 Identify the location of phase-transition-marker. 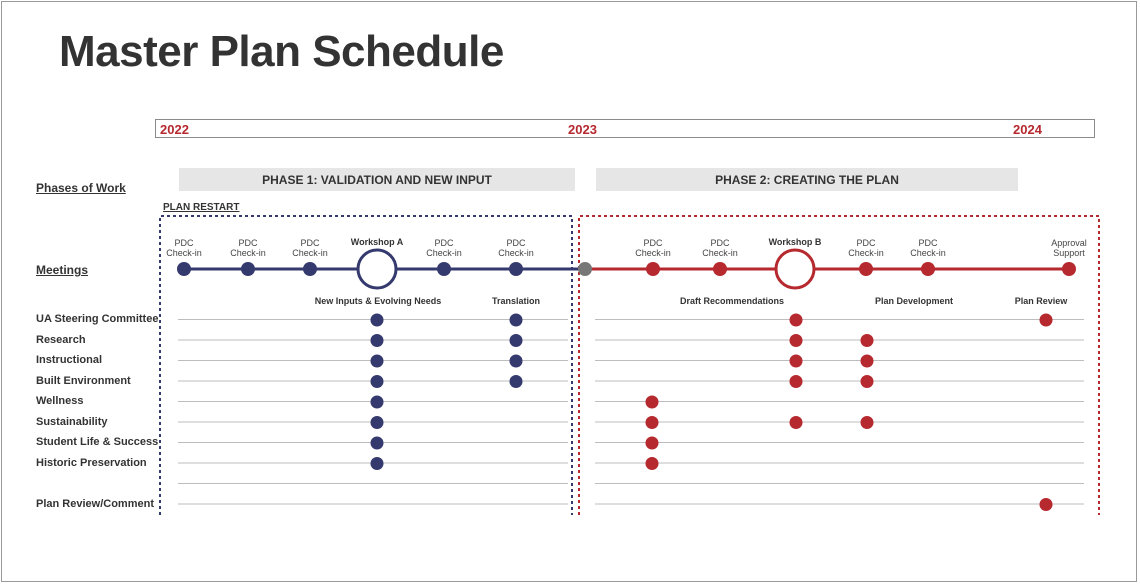
(585, 269).